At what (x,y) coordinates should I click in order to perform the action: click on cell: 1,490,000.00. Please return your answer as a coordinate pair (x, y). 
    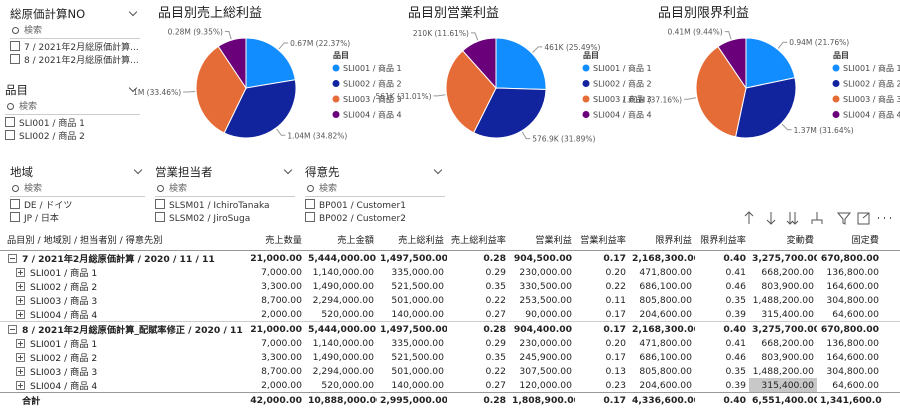
    Looking at the image, I should click on (343, 357).